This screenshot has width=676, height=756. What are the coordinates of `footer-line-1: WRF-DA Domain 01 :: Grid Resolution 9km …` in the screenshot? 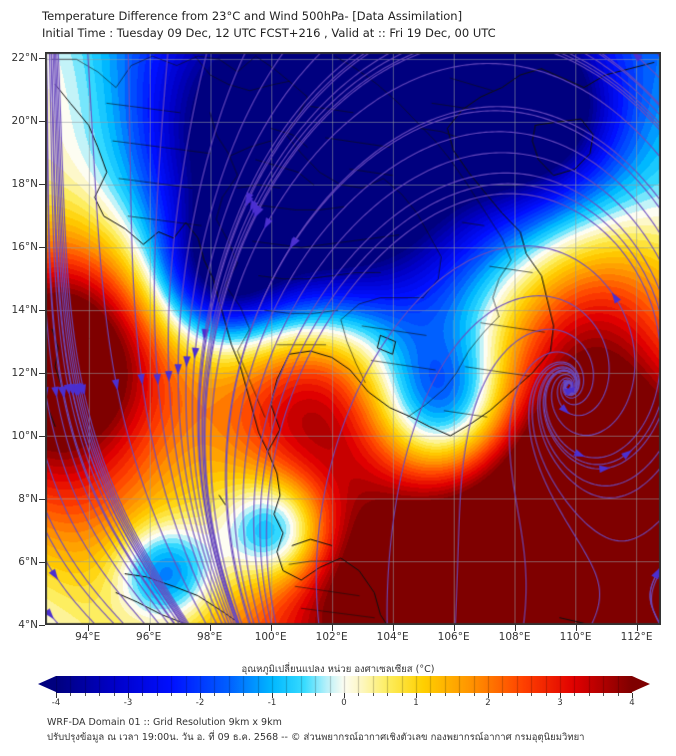 It's located at (164, 722).